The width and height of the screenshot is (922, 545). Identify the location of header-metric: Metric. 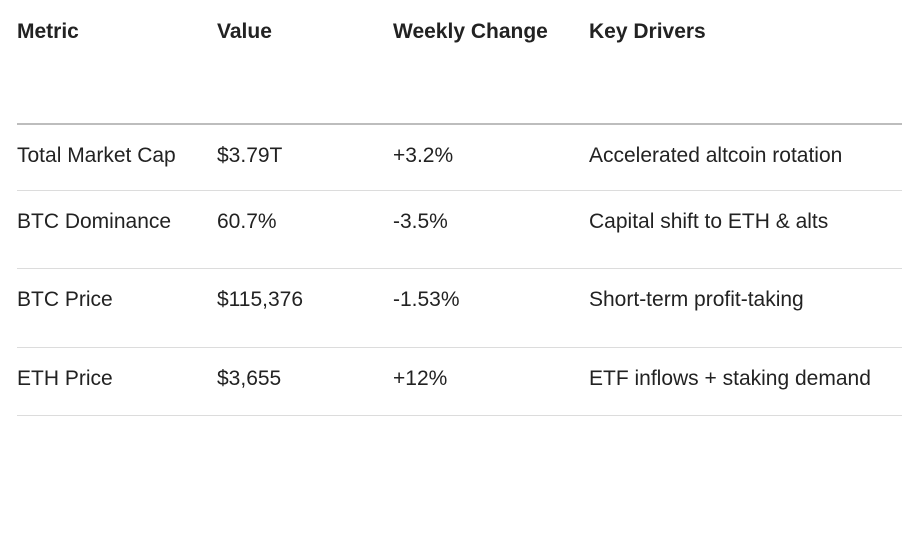
(117, 67).